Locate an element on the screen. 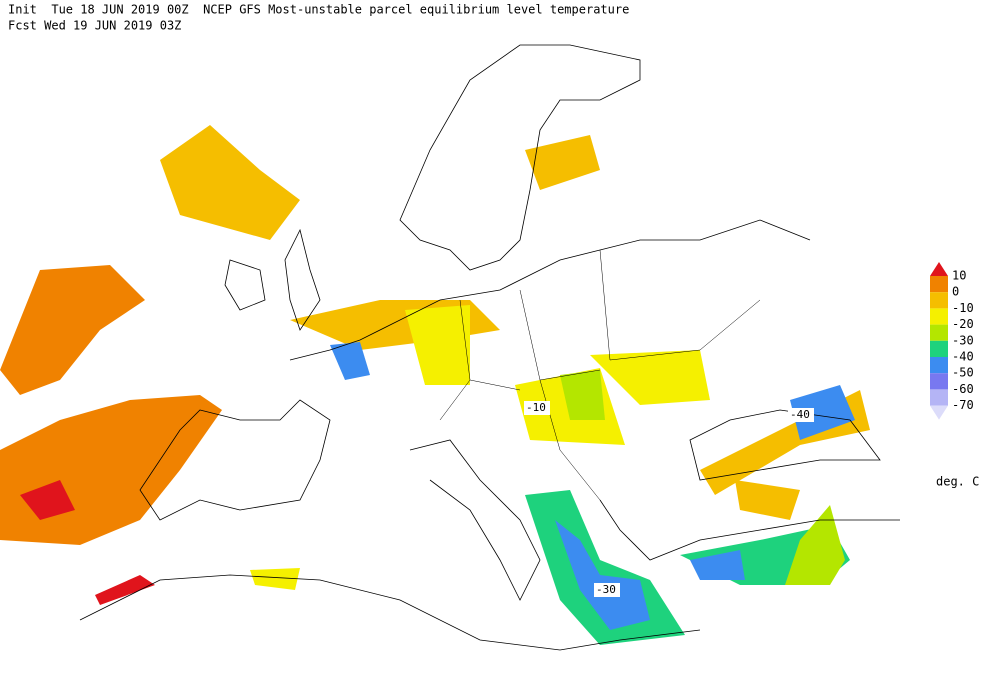 The width and height of the screenshot is (1000, 680). legend-label: -20 is located at coordinates (963, 324).